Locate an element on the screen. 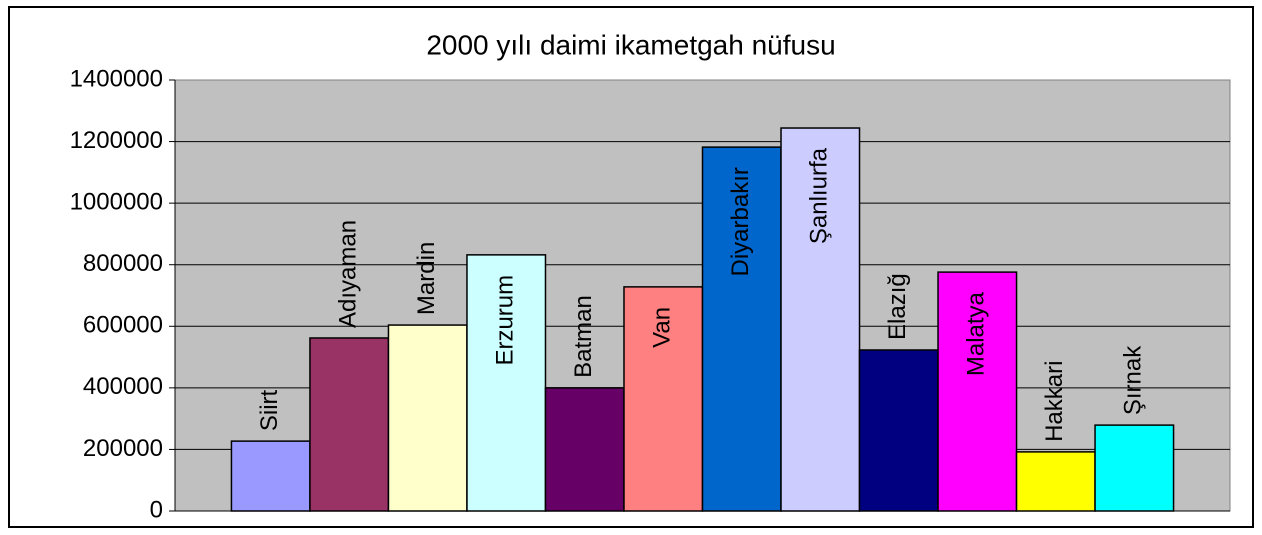 The image size is (1262, 535). bar-label: Hakkari is located at coordinates (1054, 401).